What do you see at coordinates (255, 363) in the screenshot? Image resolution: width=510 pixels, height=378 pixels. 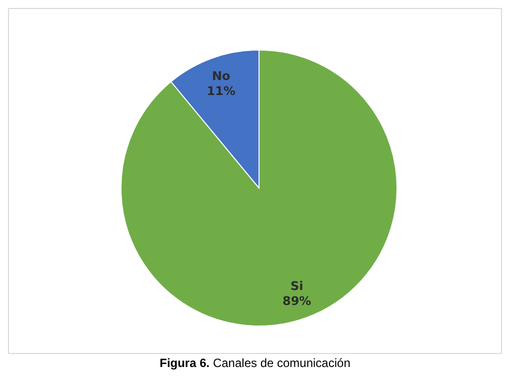 I see `text: Figura 6. Canales de comunicación` at bounding box center [255, 363].